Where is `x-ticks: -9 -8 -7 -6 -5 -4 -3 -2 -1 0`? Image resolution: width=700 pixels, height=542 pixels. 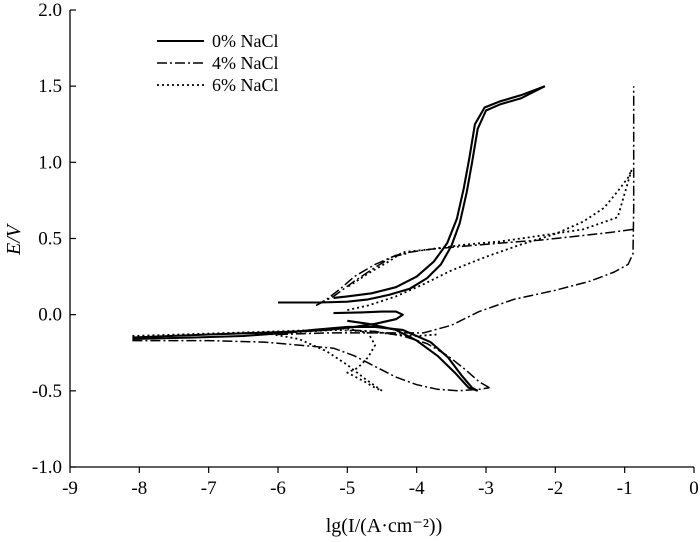 x-ticks: -9 -8 -7 -6 -5 -4 -3 -2 -1 0 is located at coordinates (380, 483).